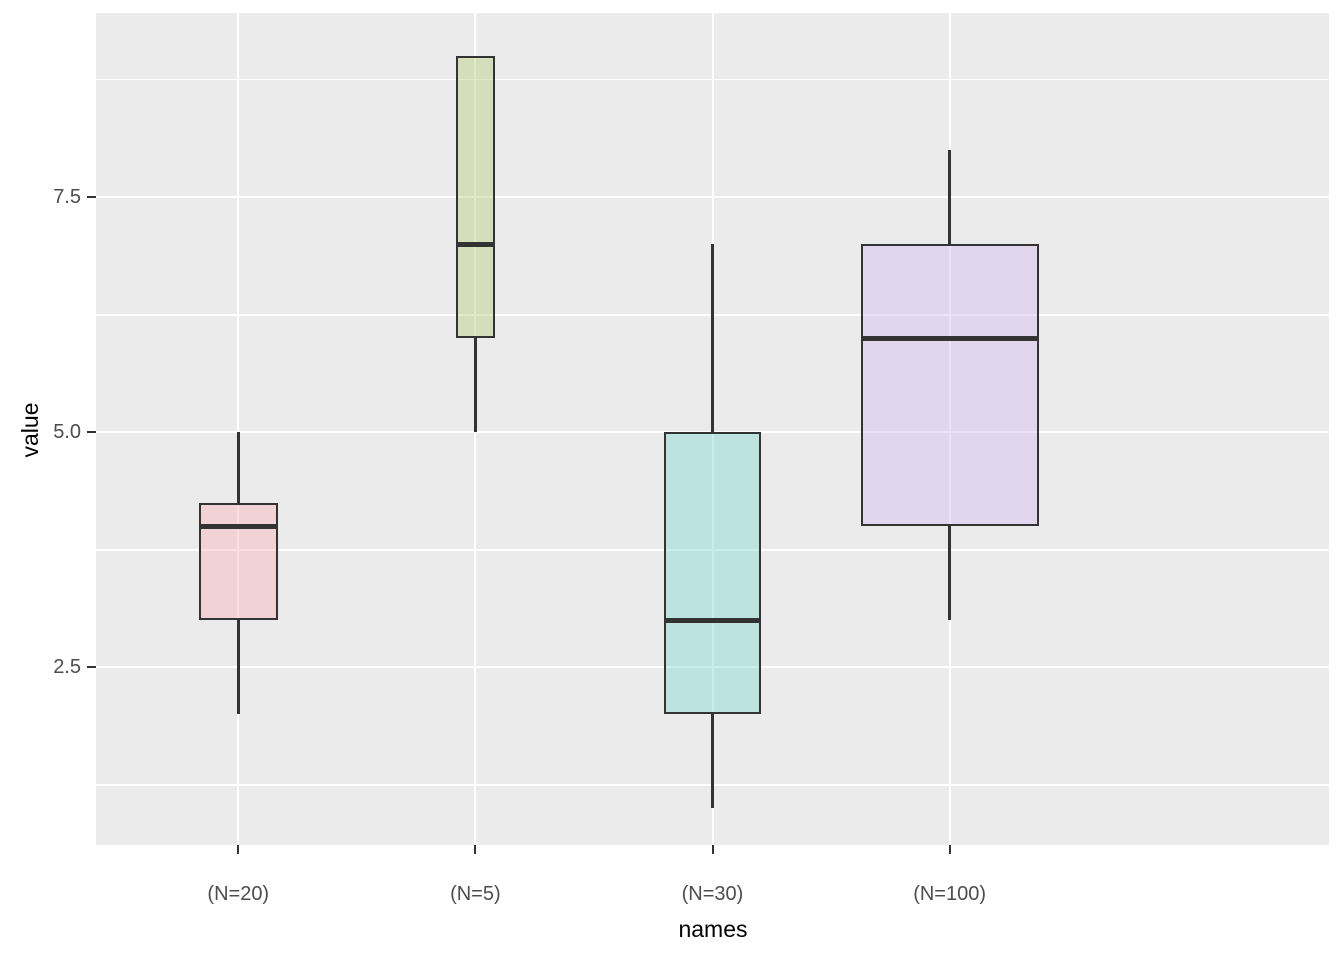  What do you see at coordinates (238, 894) in the screenshot?
I see `x-tick-label: (N=20)` at bounding box center [238, 894].